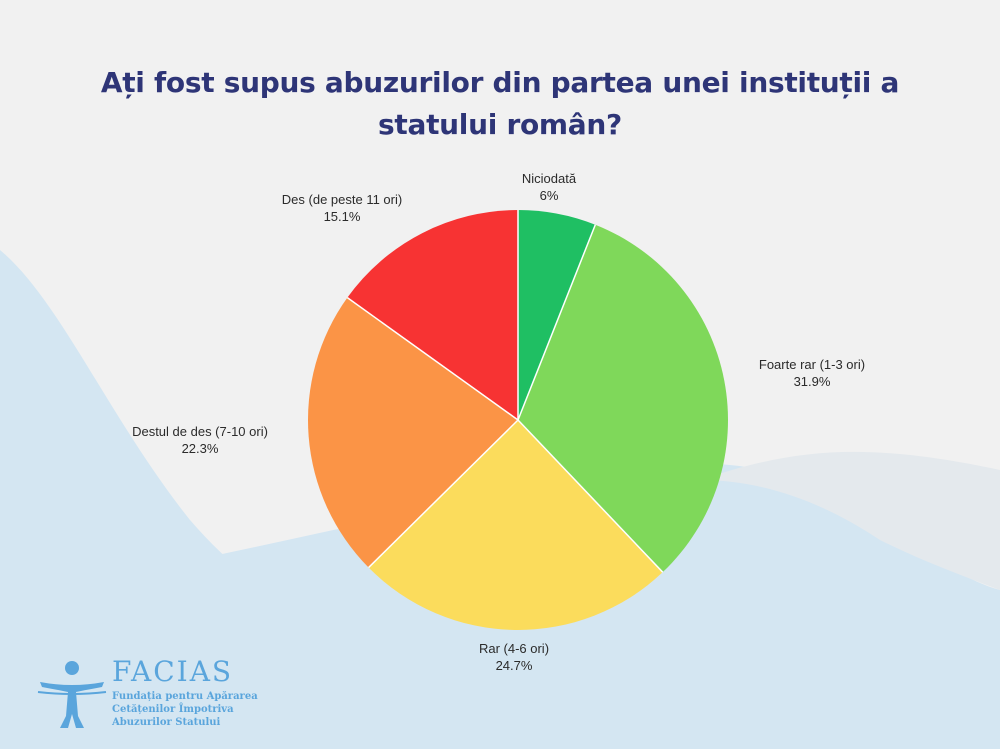 The image size is (1000, 749). What do you see at coordinates (200, 431) in the screenshot?
I see `slice-label-4: Destul de des (7-10 ori)` at bounding box center [200, 431].